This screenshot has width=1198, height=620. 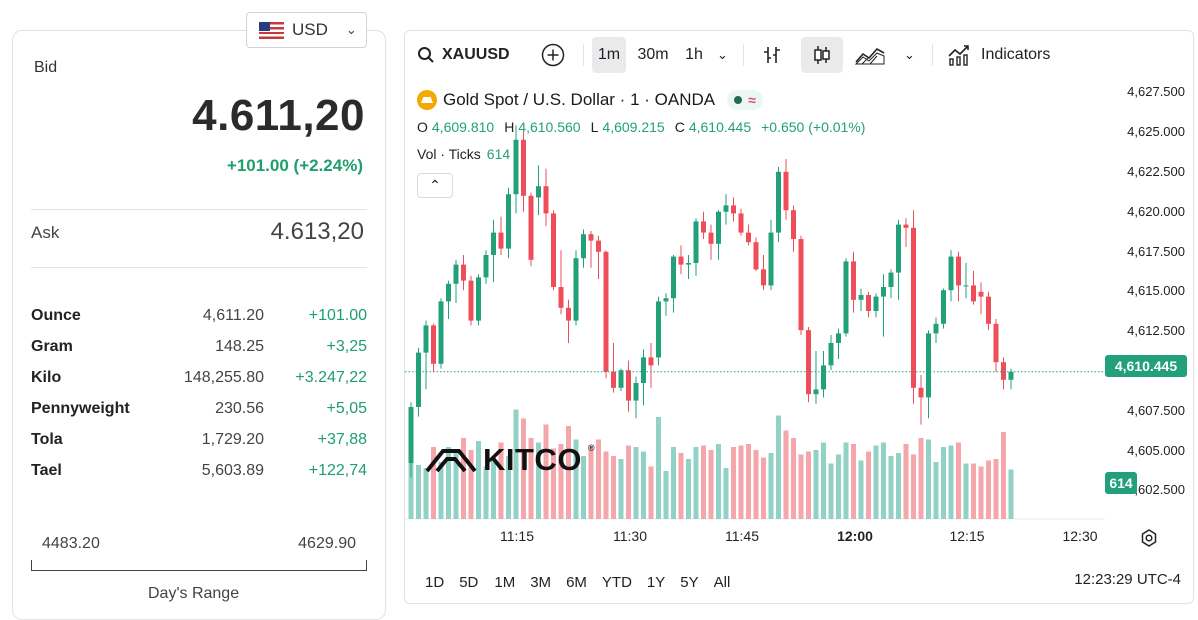 What do you see at coordinates (463, 154) in the screenshot?
I see `volume-legend: Vol · Ticks 614` at bounding box center [463, 154].